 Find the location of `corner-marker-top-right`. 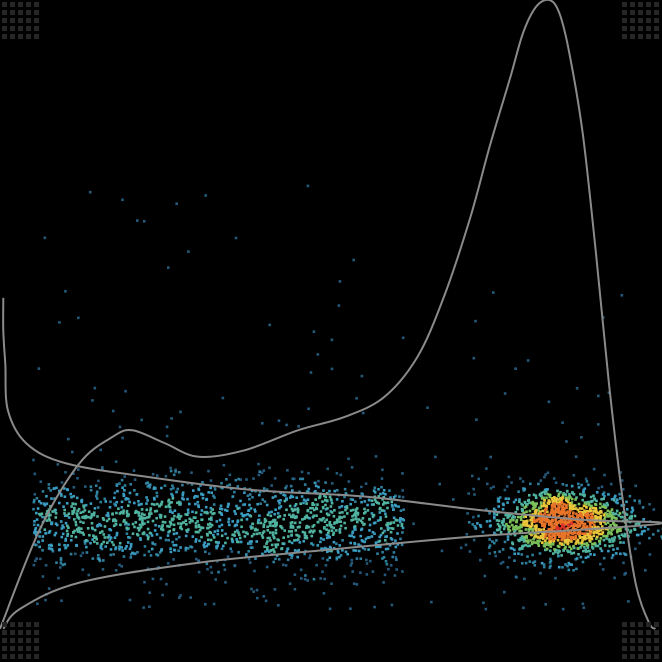

corner-marker-top-right is located at coordinates (641, 21).